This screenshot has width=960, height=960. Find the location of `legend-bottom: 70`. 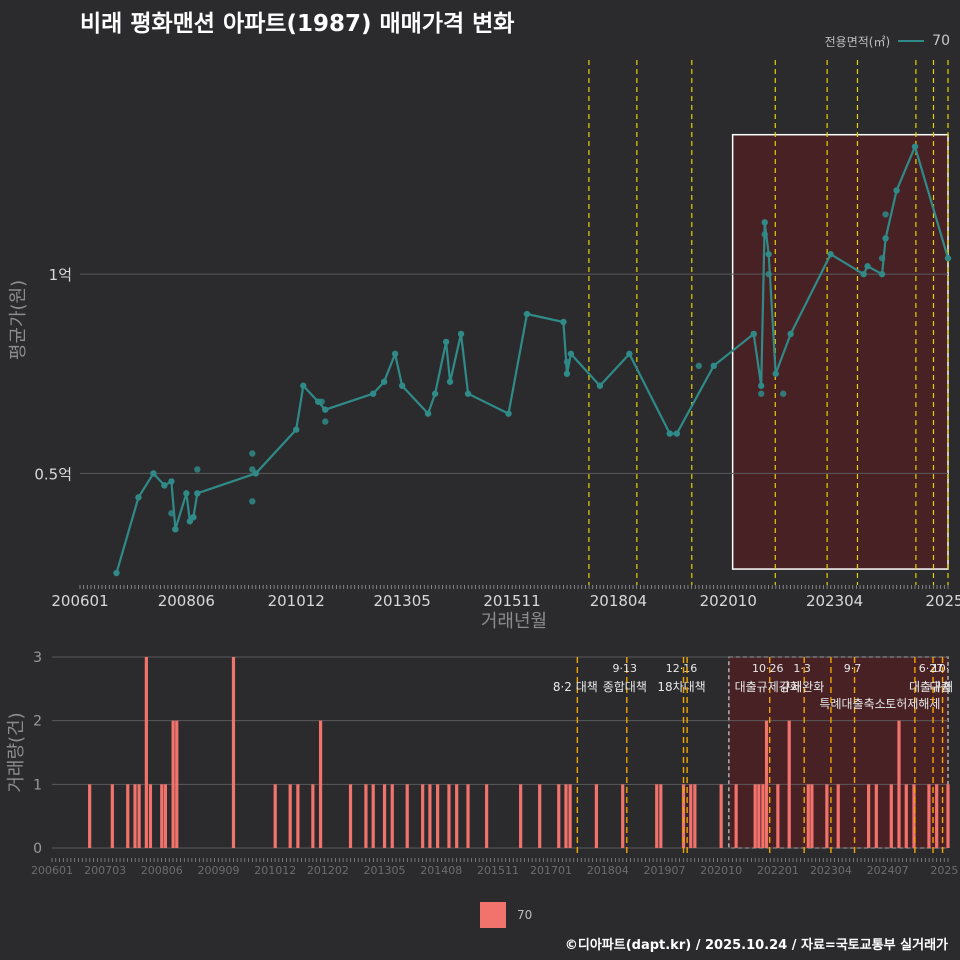

legend-bottom: 70 is located at coordinates (506, 915).